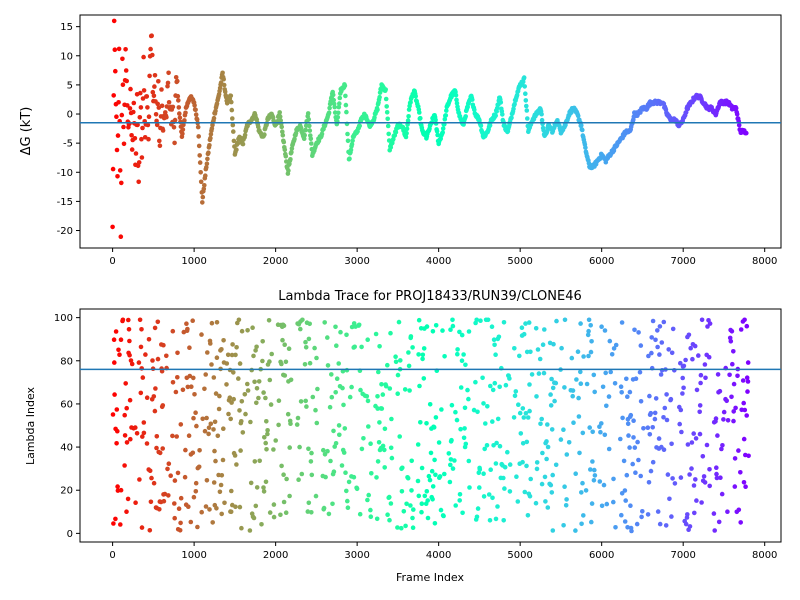 Image resolution: width=800 pixels, height=600 pixels. What do you see at coordinates (764, 555) in the screenshot?
I see `x-tick-label: 8000` at bounding box center [764, 555].